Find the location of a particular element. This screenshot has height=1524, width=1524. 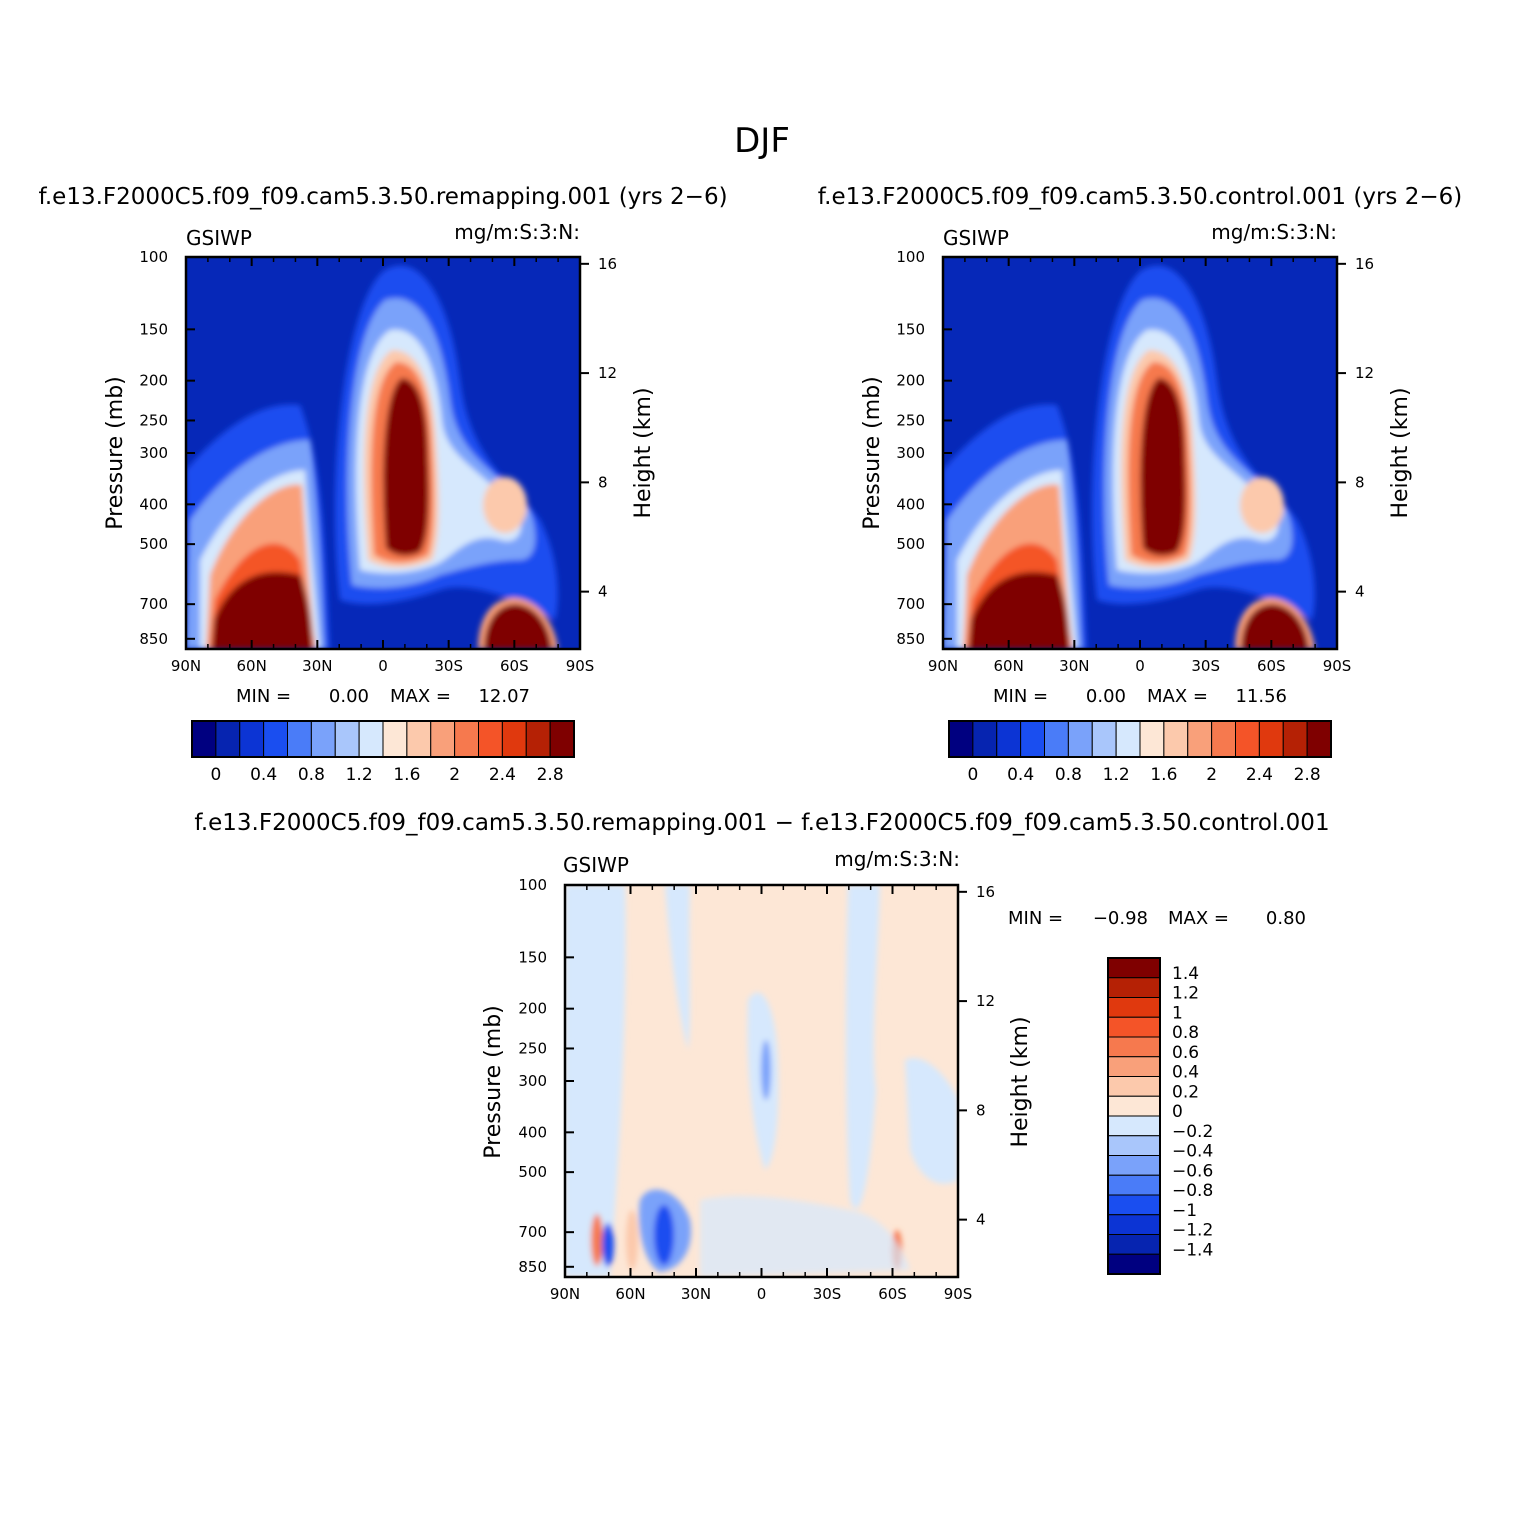

x-tick-label: 60S is located at coordinates (892, 1294).